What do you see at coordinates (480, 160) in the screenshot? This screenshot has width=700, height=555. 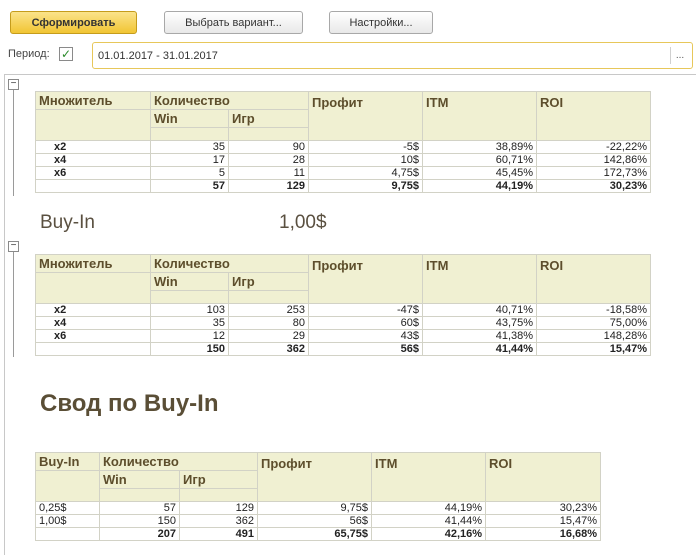 I see `cell-itm: 60,71%` at bounding box center [480, 160].